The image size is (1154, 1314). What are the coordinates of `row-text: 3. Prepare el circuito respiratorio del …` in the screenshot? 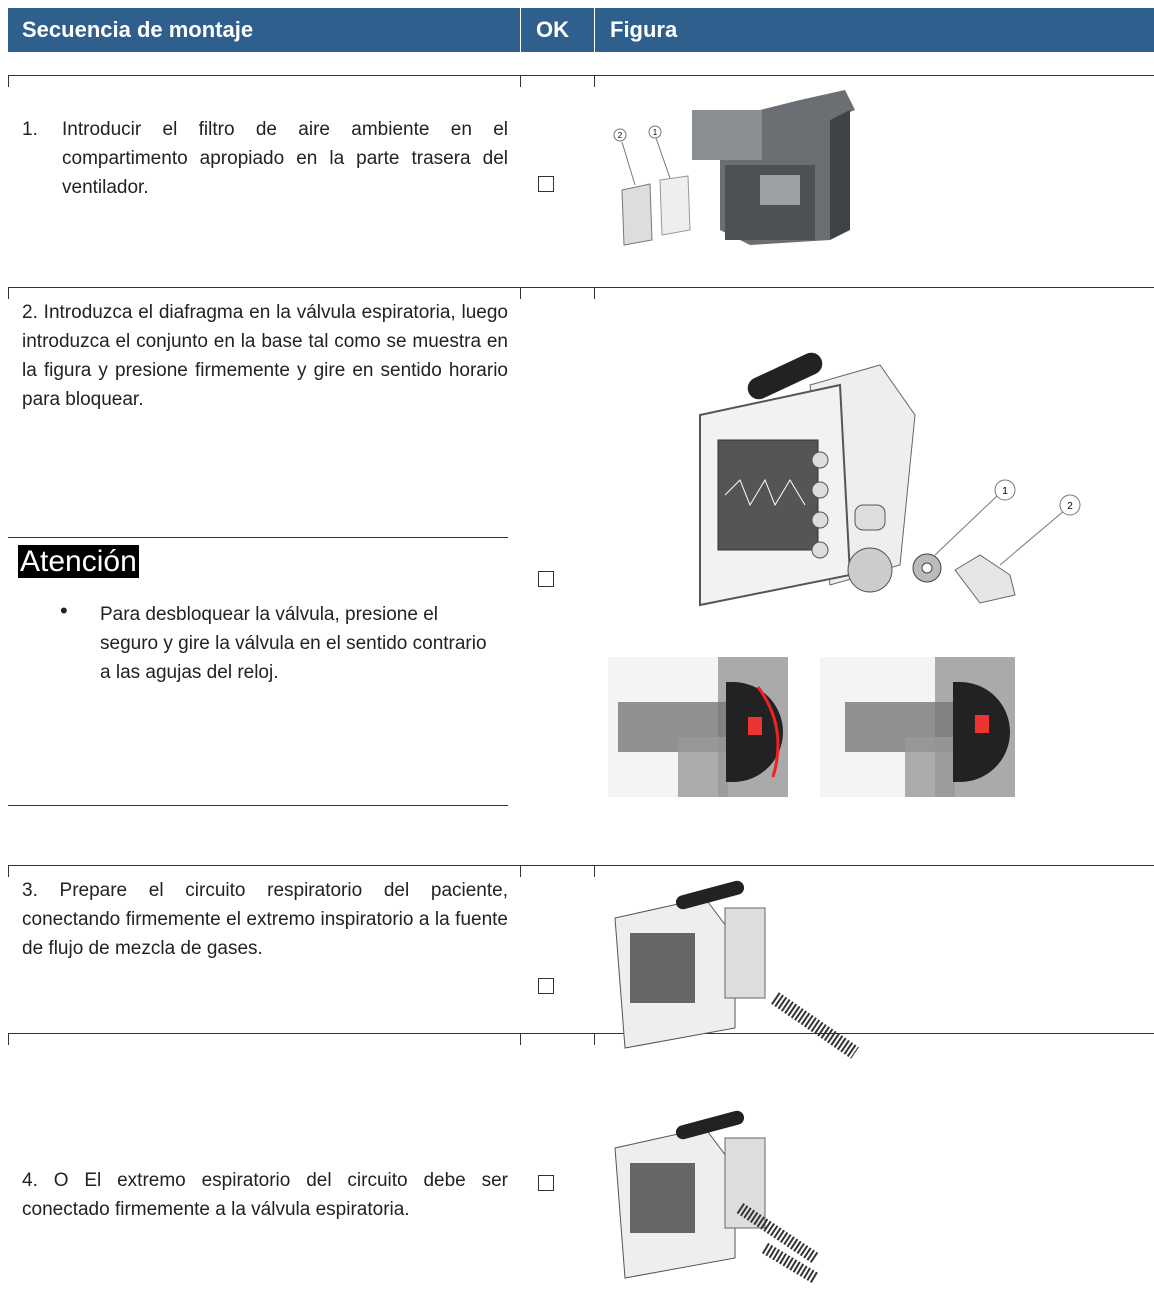 It's located at (265, 919).